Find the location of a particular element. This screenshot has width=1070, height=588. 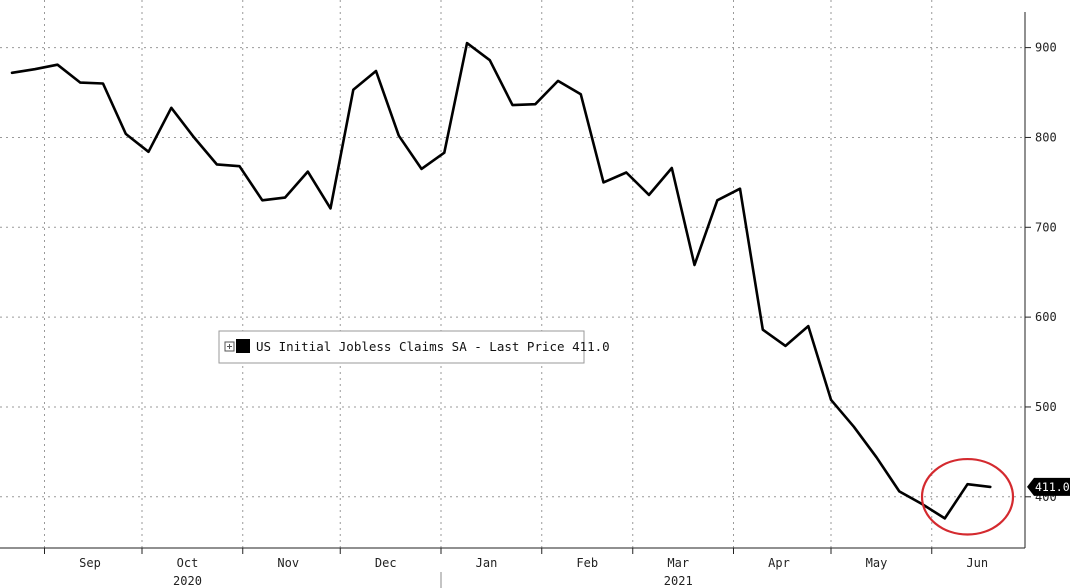

highlight-circle is located at coordinates (967, 496).